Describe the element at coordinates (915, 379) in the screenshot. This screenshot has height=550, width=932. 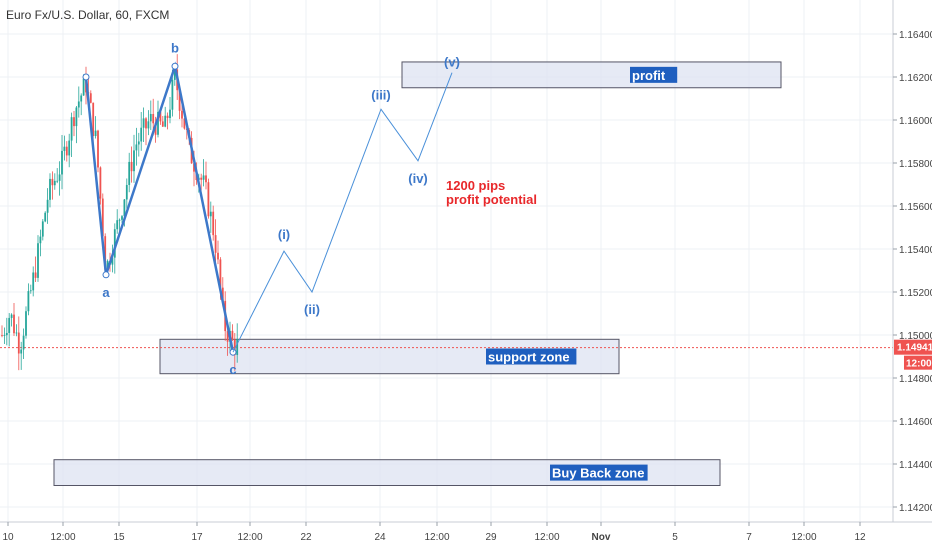
I see `price-tick-label: 1.14800` at that location.